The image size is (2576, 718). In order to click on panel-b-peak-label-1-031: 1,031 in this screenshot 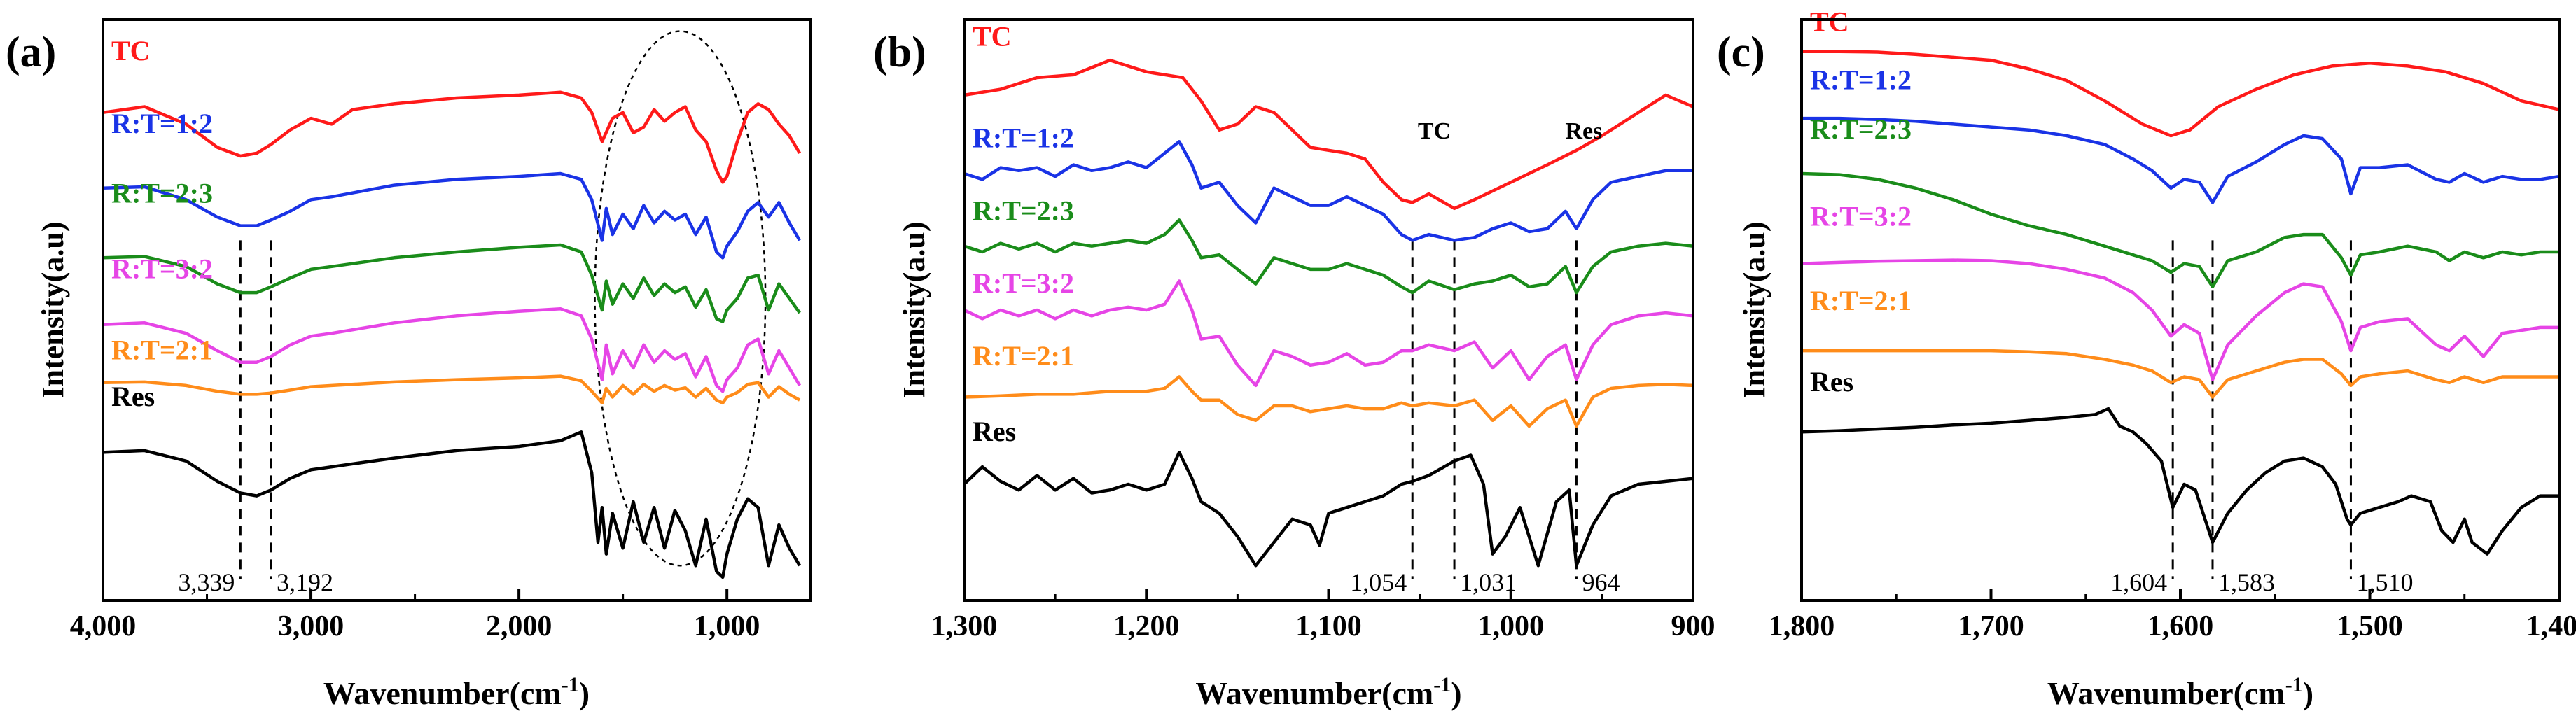, I will do `click(1488, 582)`.